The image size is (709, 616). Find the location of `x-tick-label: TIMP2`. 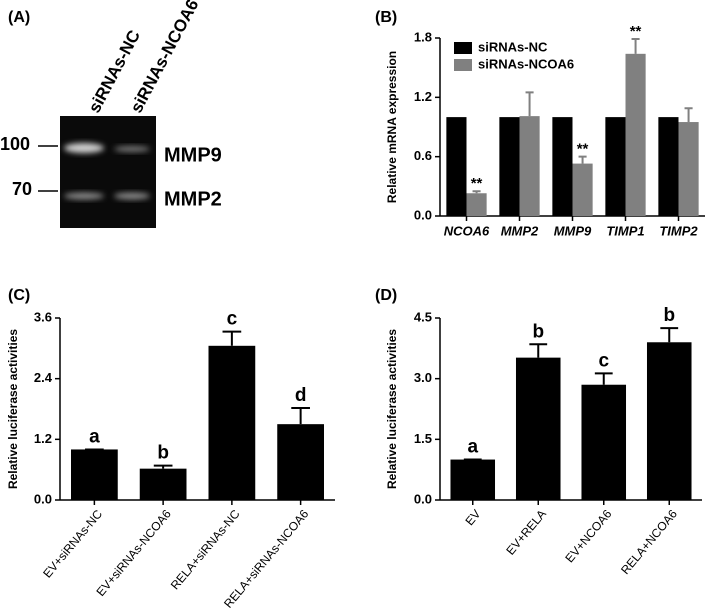

x-tick-label: TIMP2 is located at coordinates (678, 230).